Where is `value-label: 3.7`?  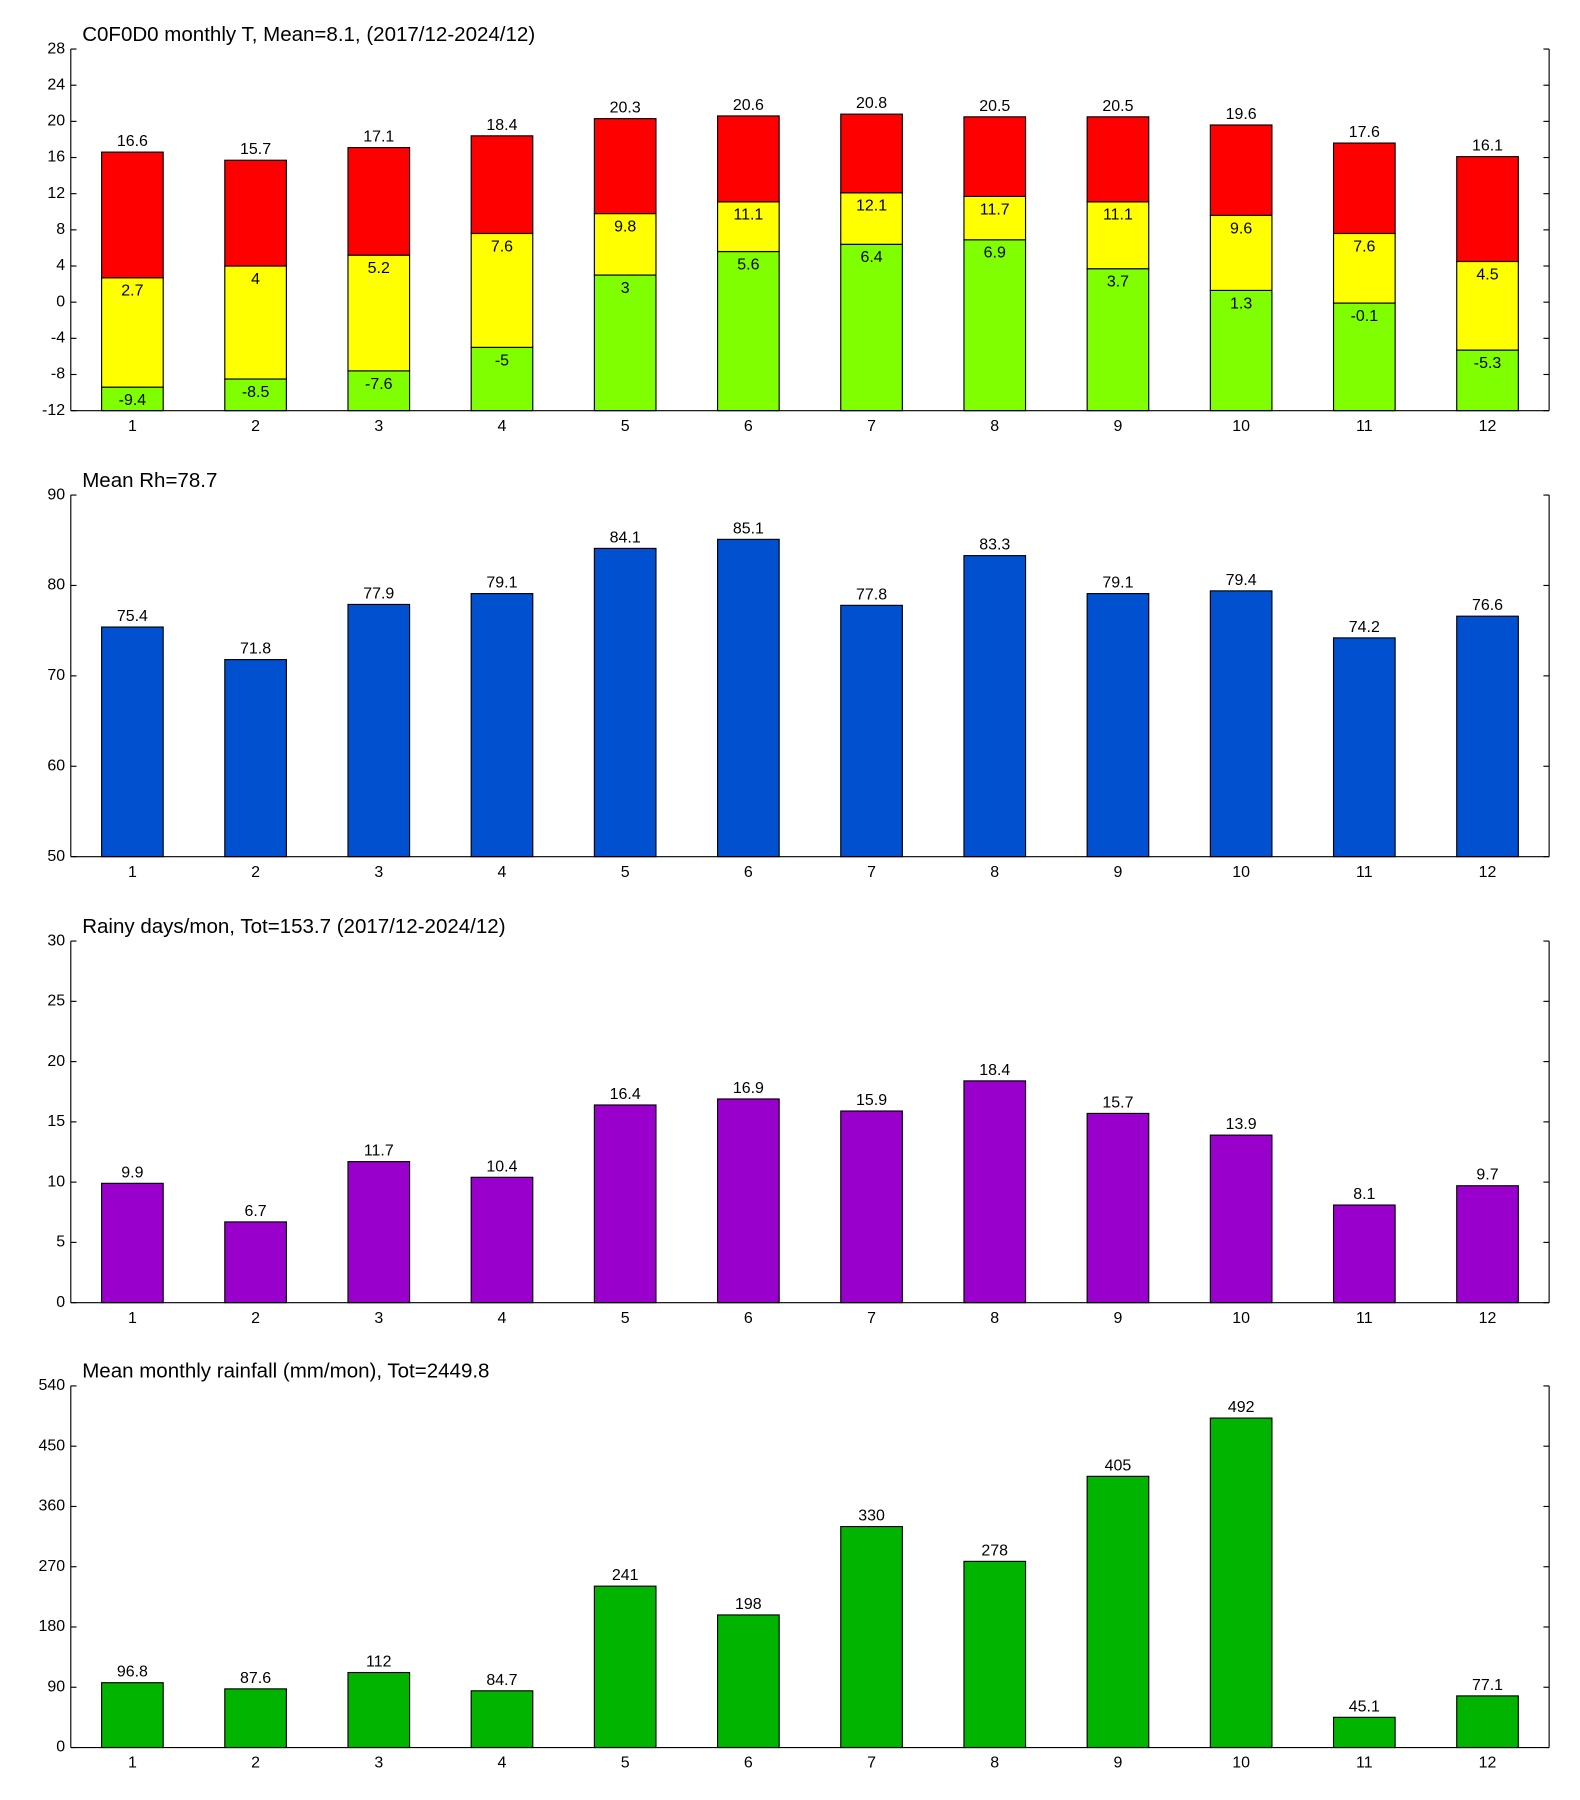
value-label: 3.7 is located at coordinates (1118, 282).